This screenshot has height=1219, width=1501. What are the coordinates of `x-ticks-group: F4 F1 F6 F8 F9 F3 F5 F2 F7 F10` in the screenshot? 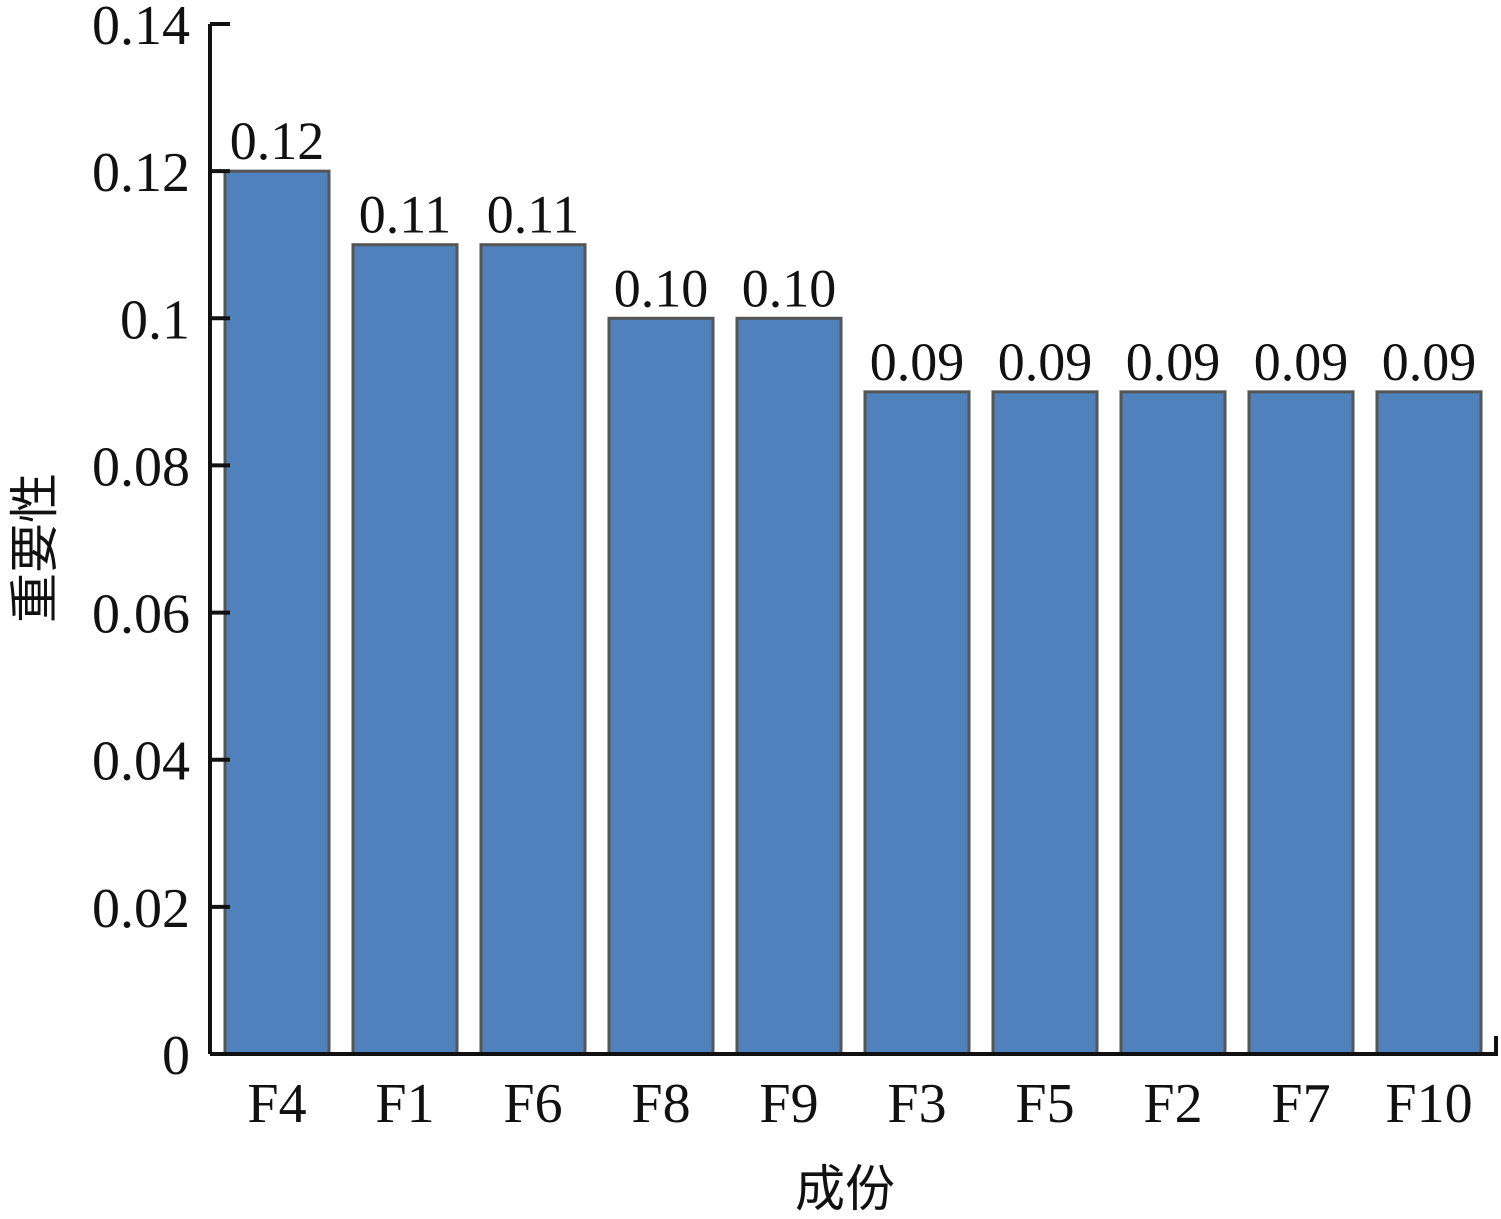 It's located at (859, 1104).